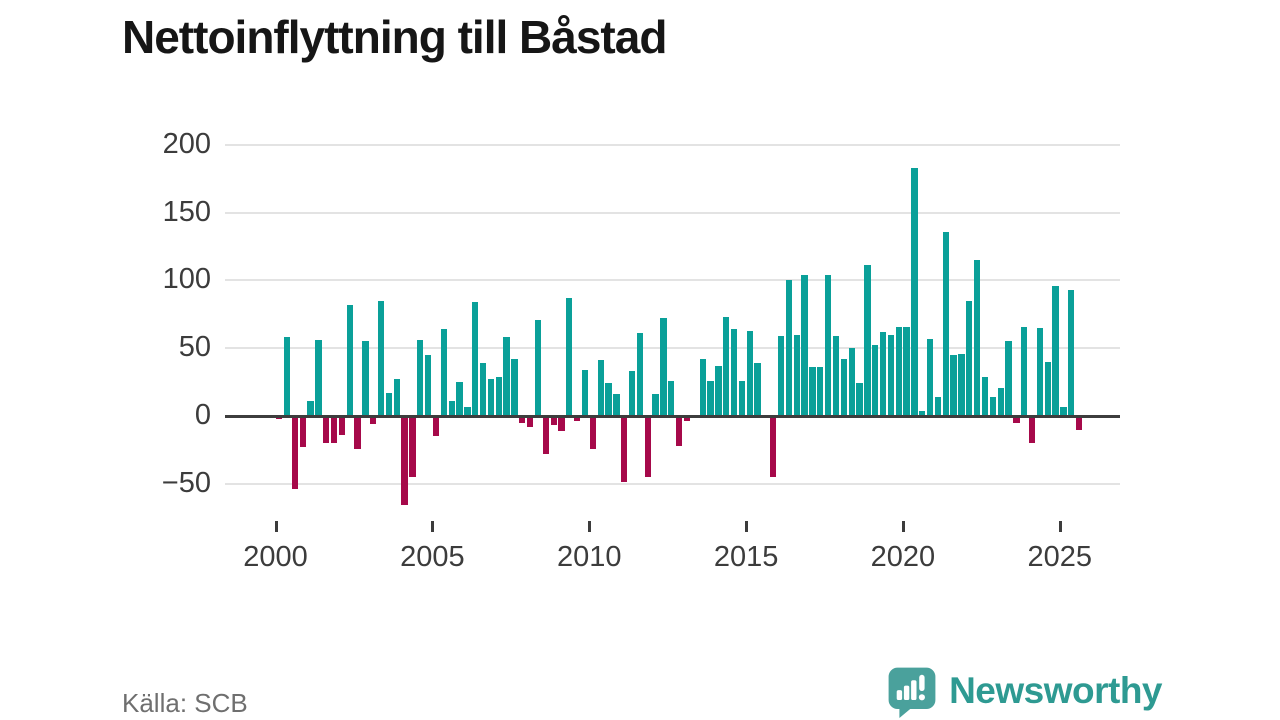 This screenshot has width=1280, height=720. Describe the element at coordinates (912, 691) in the screenshot. I see `newsworthy-bubble-chart-icon` at that location.